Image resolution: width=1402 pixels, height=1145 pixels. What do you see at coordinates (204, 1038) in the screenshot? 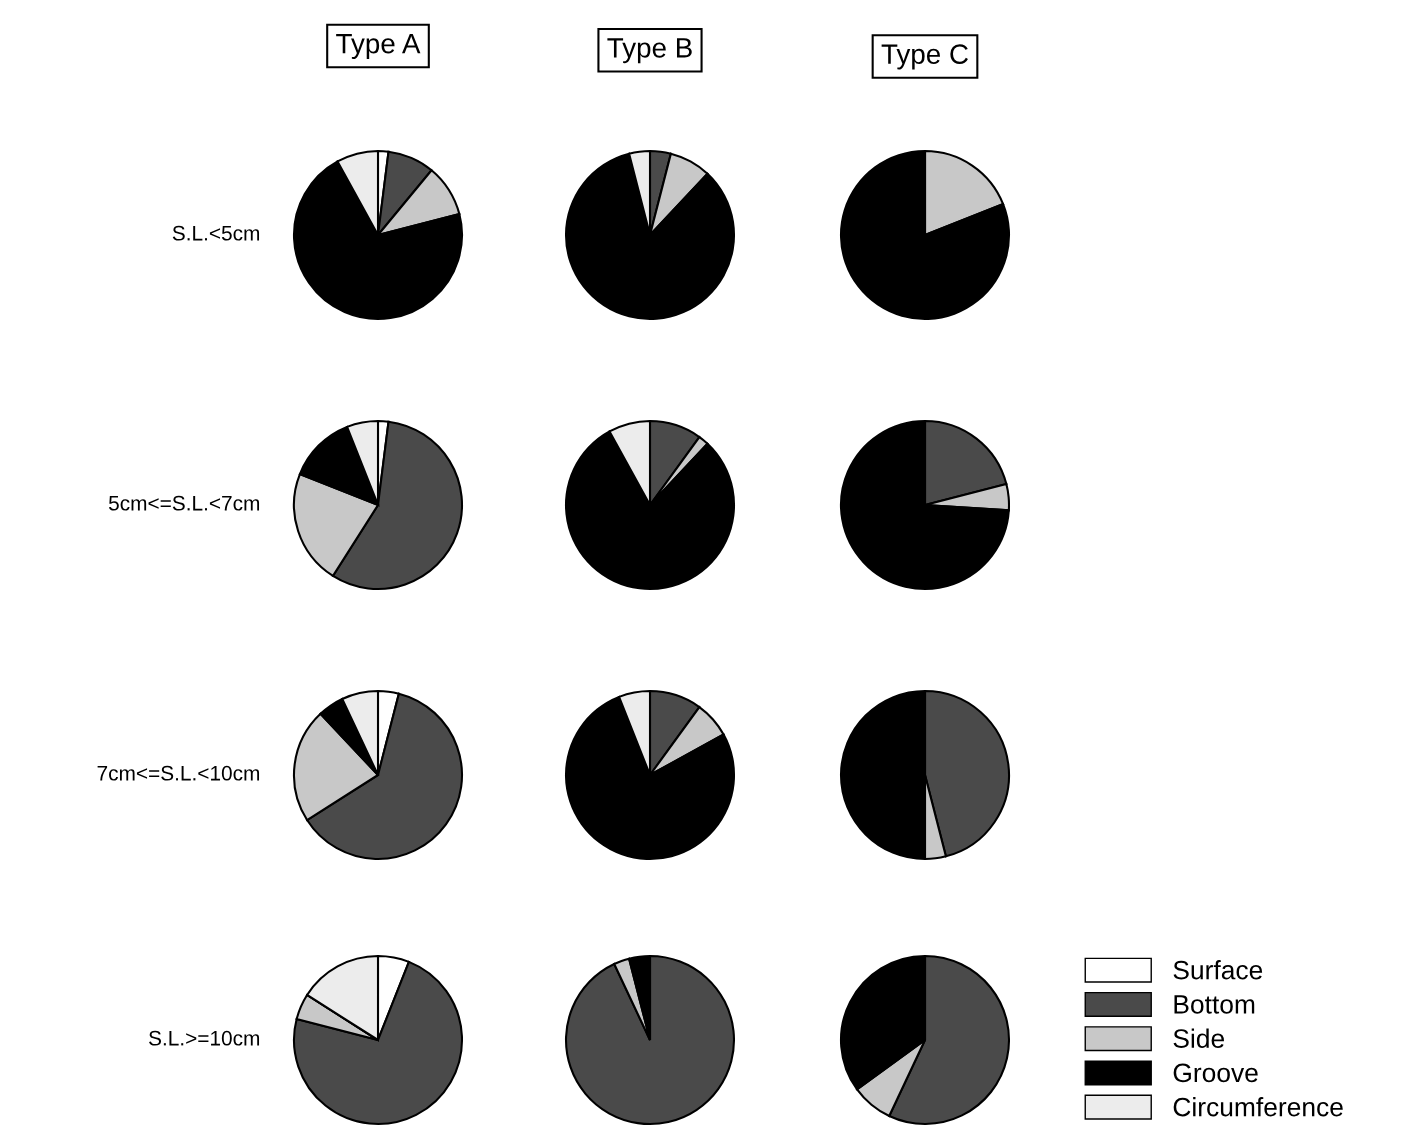
I see `text: S.L.>=10cm` at bounding box center [204, 1038].